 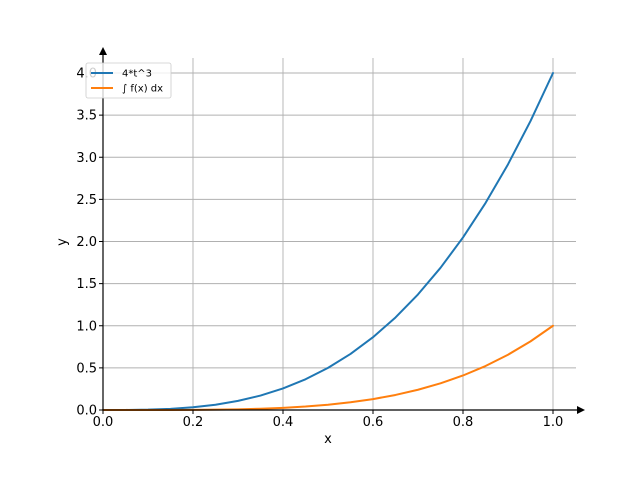 I want to click on y-tick-label: 3.5, so click(x=86, y=116).